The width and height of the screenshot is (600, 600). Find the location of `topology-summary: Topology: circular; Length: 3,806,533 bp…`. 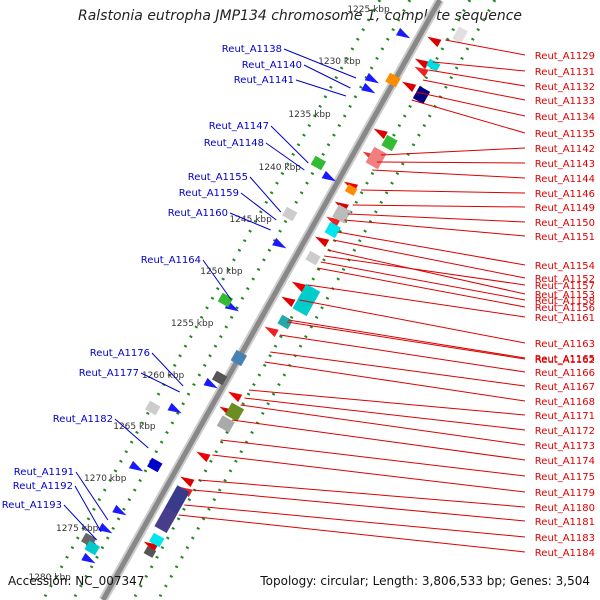

topology-summary: Topology: circular; Length: 3,806,533 bp… is located at coordinates (425, 581).